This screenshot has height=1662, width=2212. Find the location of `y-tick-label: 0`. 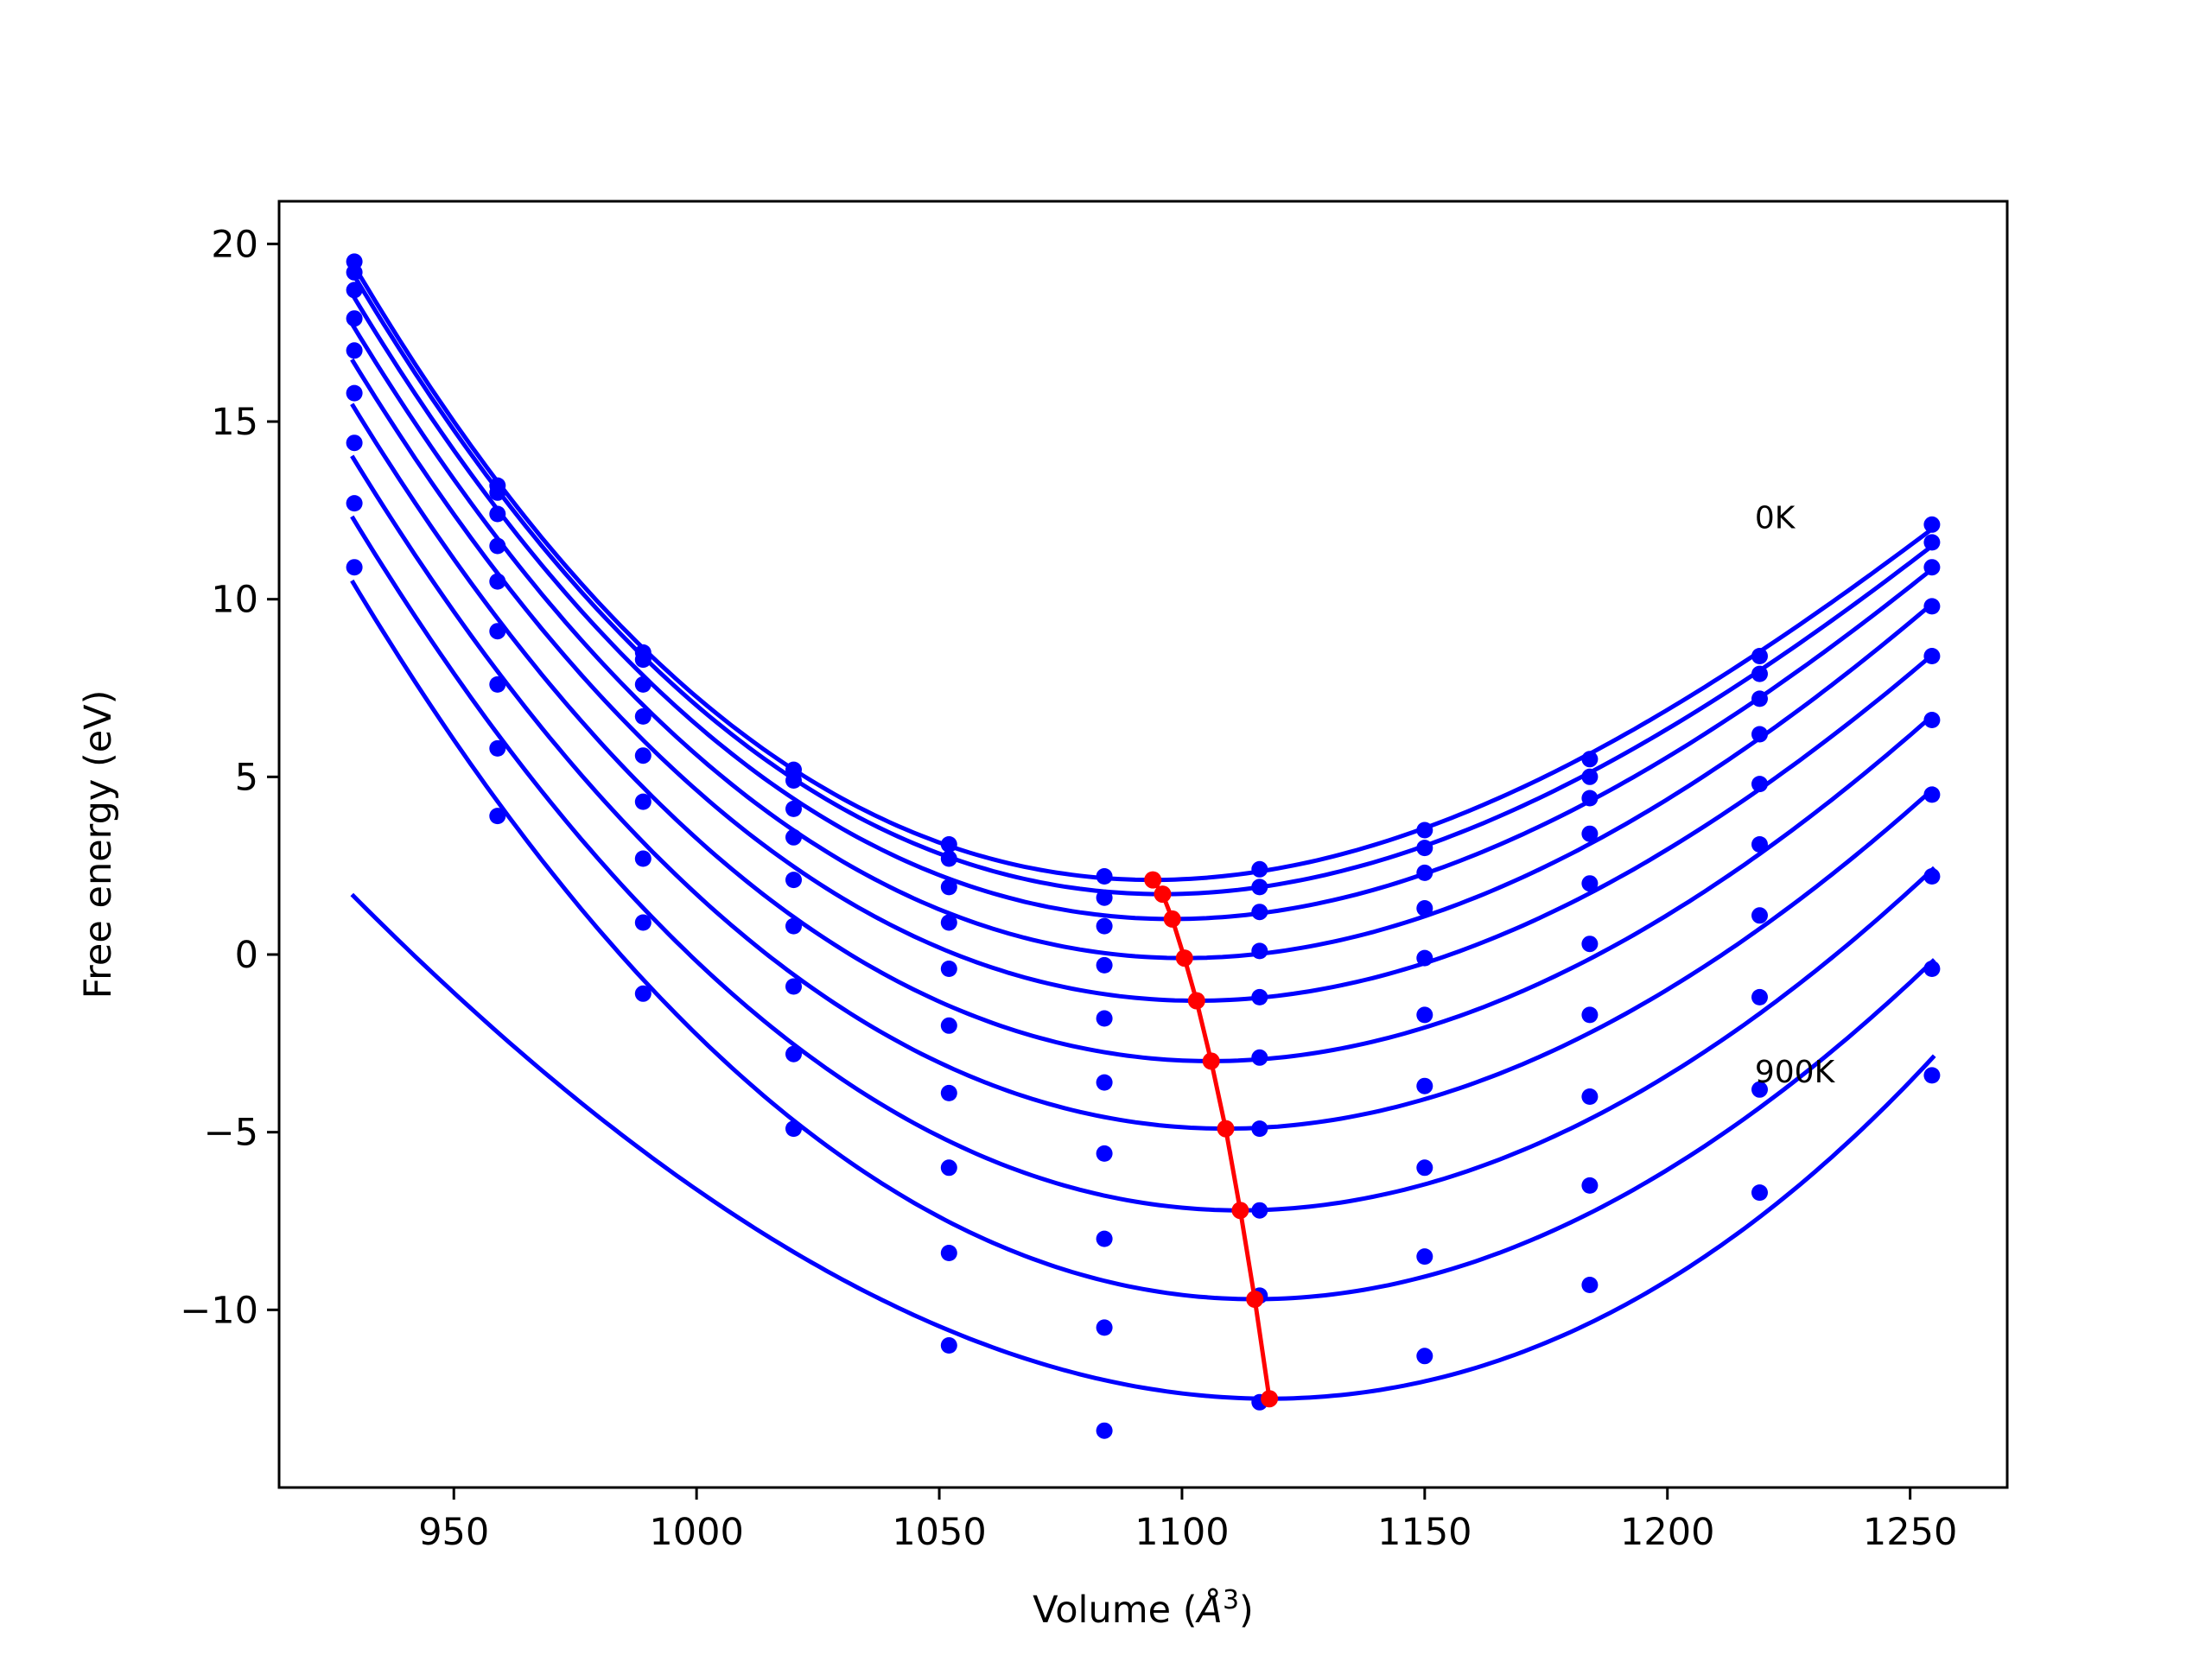

y-tick-label: 0 is located at coordinates (246, 955).